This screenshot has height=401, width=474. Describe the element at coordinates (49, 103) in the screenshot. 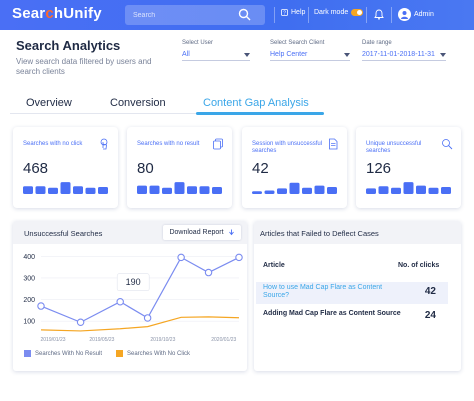

I see `tab-overview: Overview` at that location.